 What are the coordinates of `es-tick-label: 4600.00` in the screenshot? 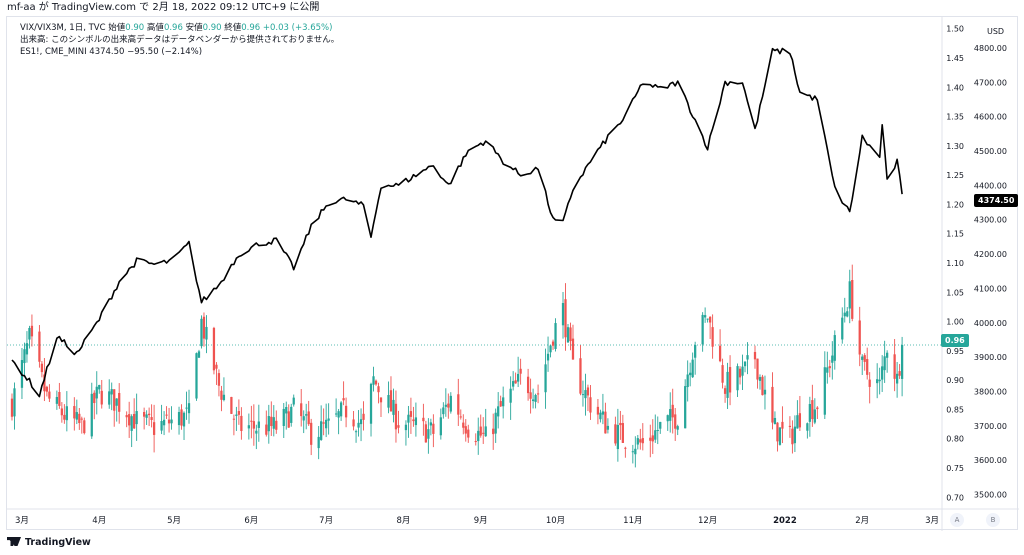 It's located at (990, 117).